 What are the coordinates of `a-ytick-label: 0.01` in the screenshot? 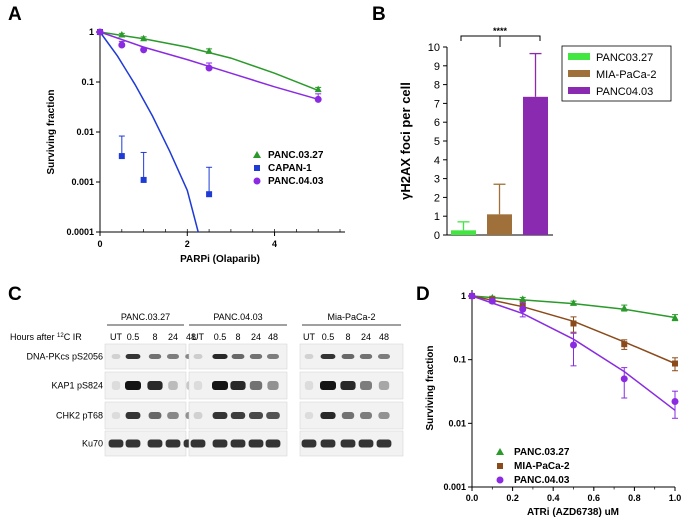 It's located at (85, 132).